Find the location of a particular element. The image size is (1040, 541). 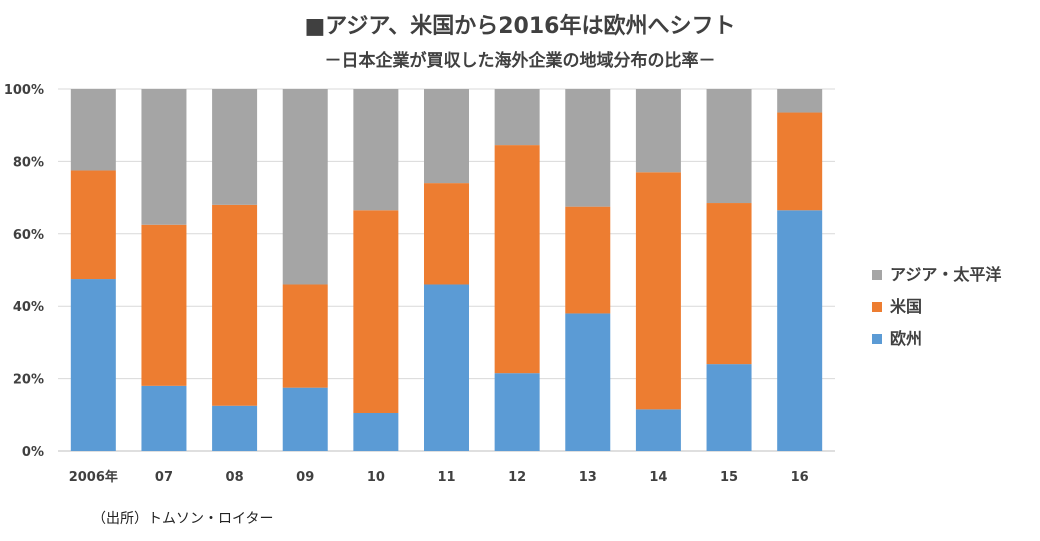

x-tick-label: 16 is located at coordinates (800, 477).